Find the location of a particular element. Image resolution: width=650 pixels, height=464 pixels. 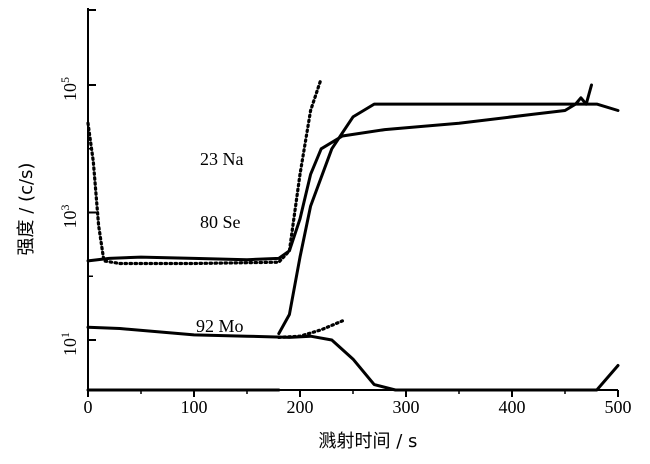

series-label-se: 80 Se is located at coordinates (220, 222).